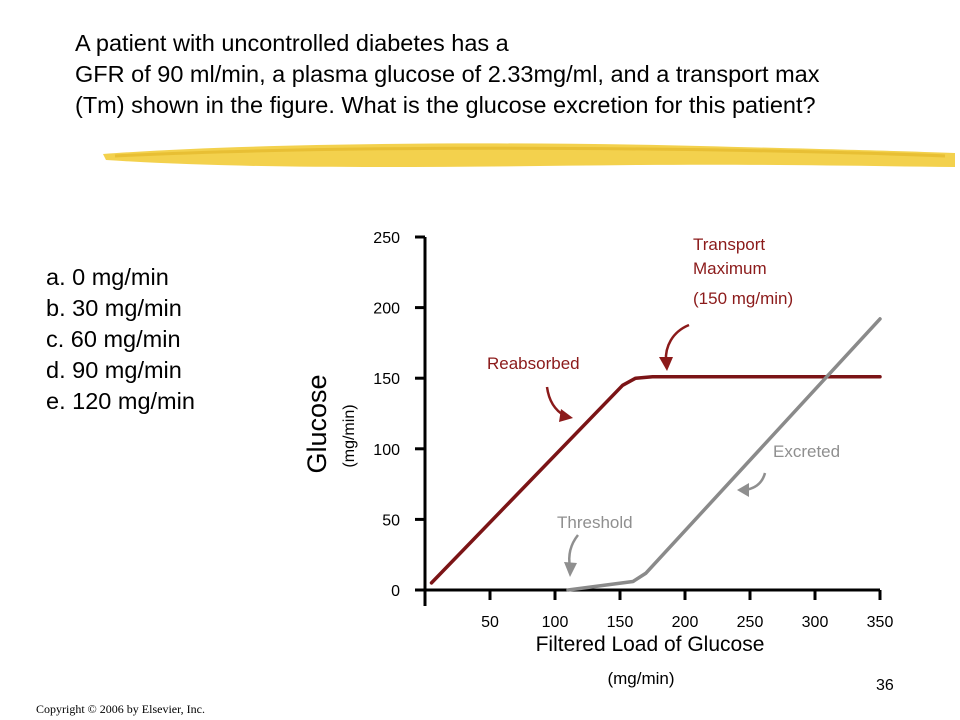  Describe the element at coordinates (743, 298) in the screenshot. I see `transport-max-value: (150 mg/min)` at that location.